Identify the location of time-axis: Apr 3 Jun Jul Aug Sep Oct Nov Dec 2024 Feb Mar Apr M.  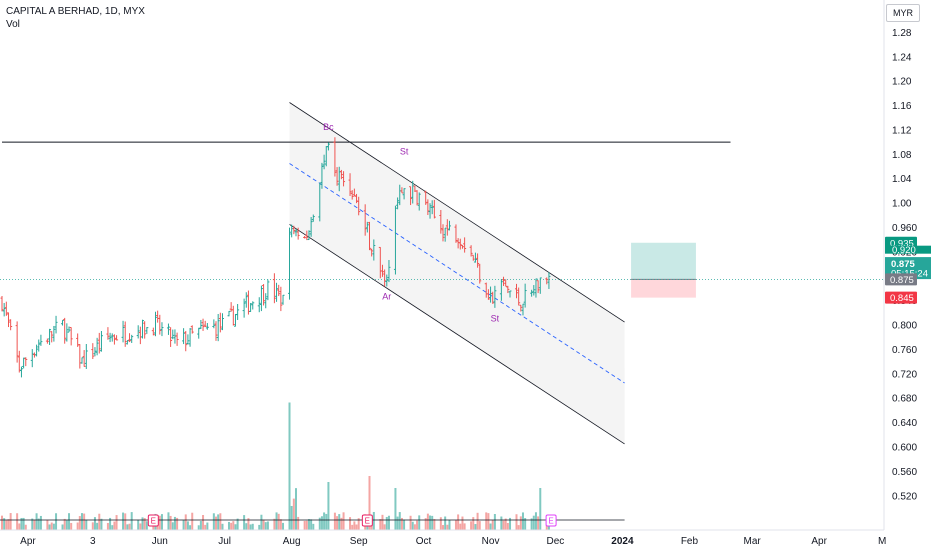
(443, 538).